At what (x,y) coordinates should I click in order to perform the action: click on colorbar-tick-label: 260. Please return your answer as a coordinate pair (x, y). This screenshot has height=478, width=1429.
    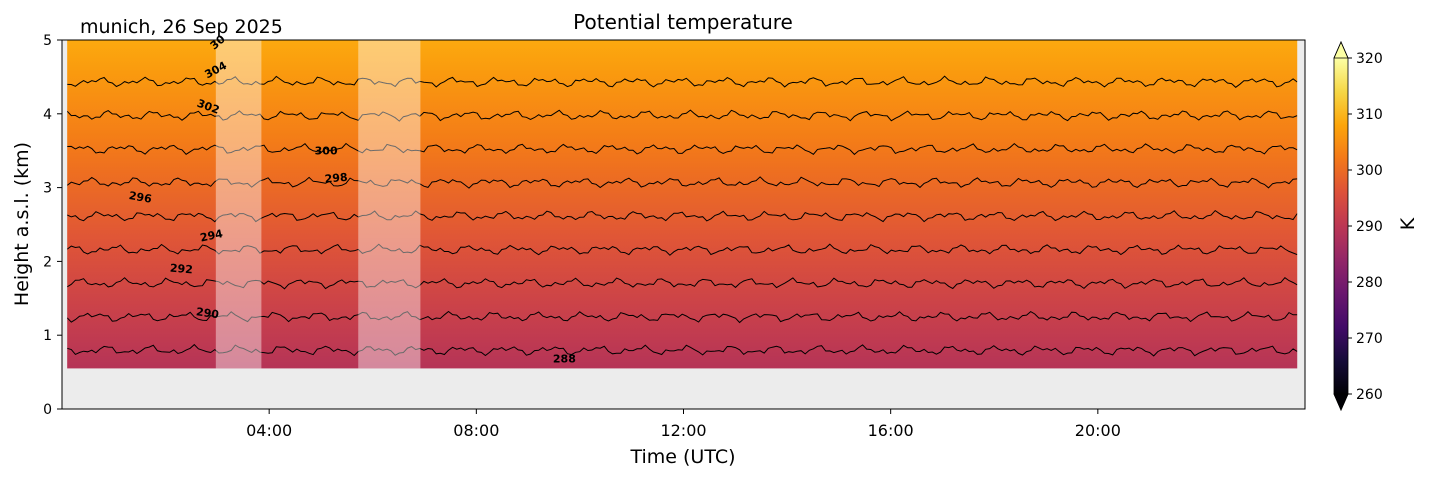
    Looking at the image, I should click on (1369, 395).